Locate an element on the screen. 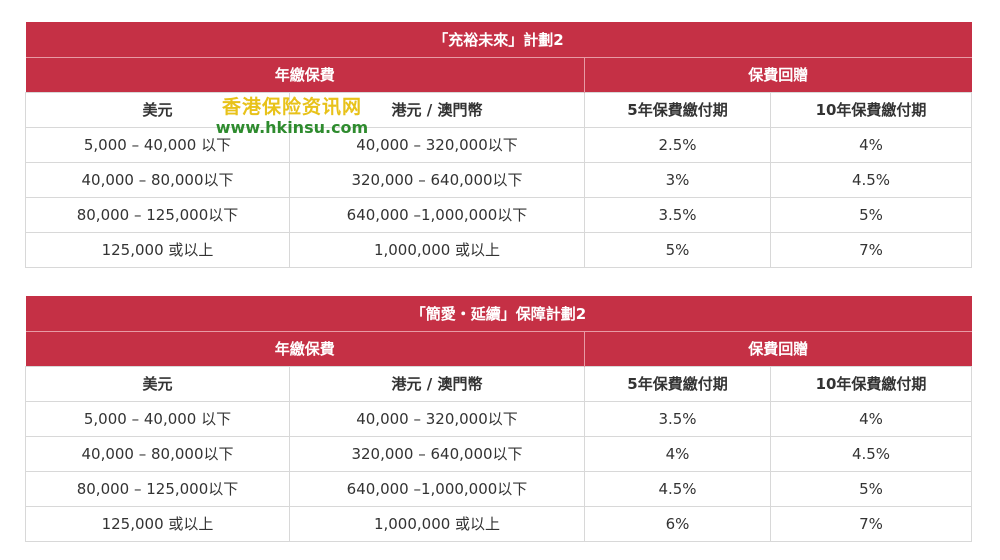 This screenshot has width=1000, height=560. table-title: 「充裕未來」計劃2 is located at coordinates (498, 40).